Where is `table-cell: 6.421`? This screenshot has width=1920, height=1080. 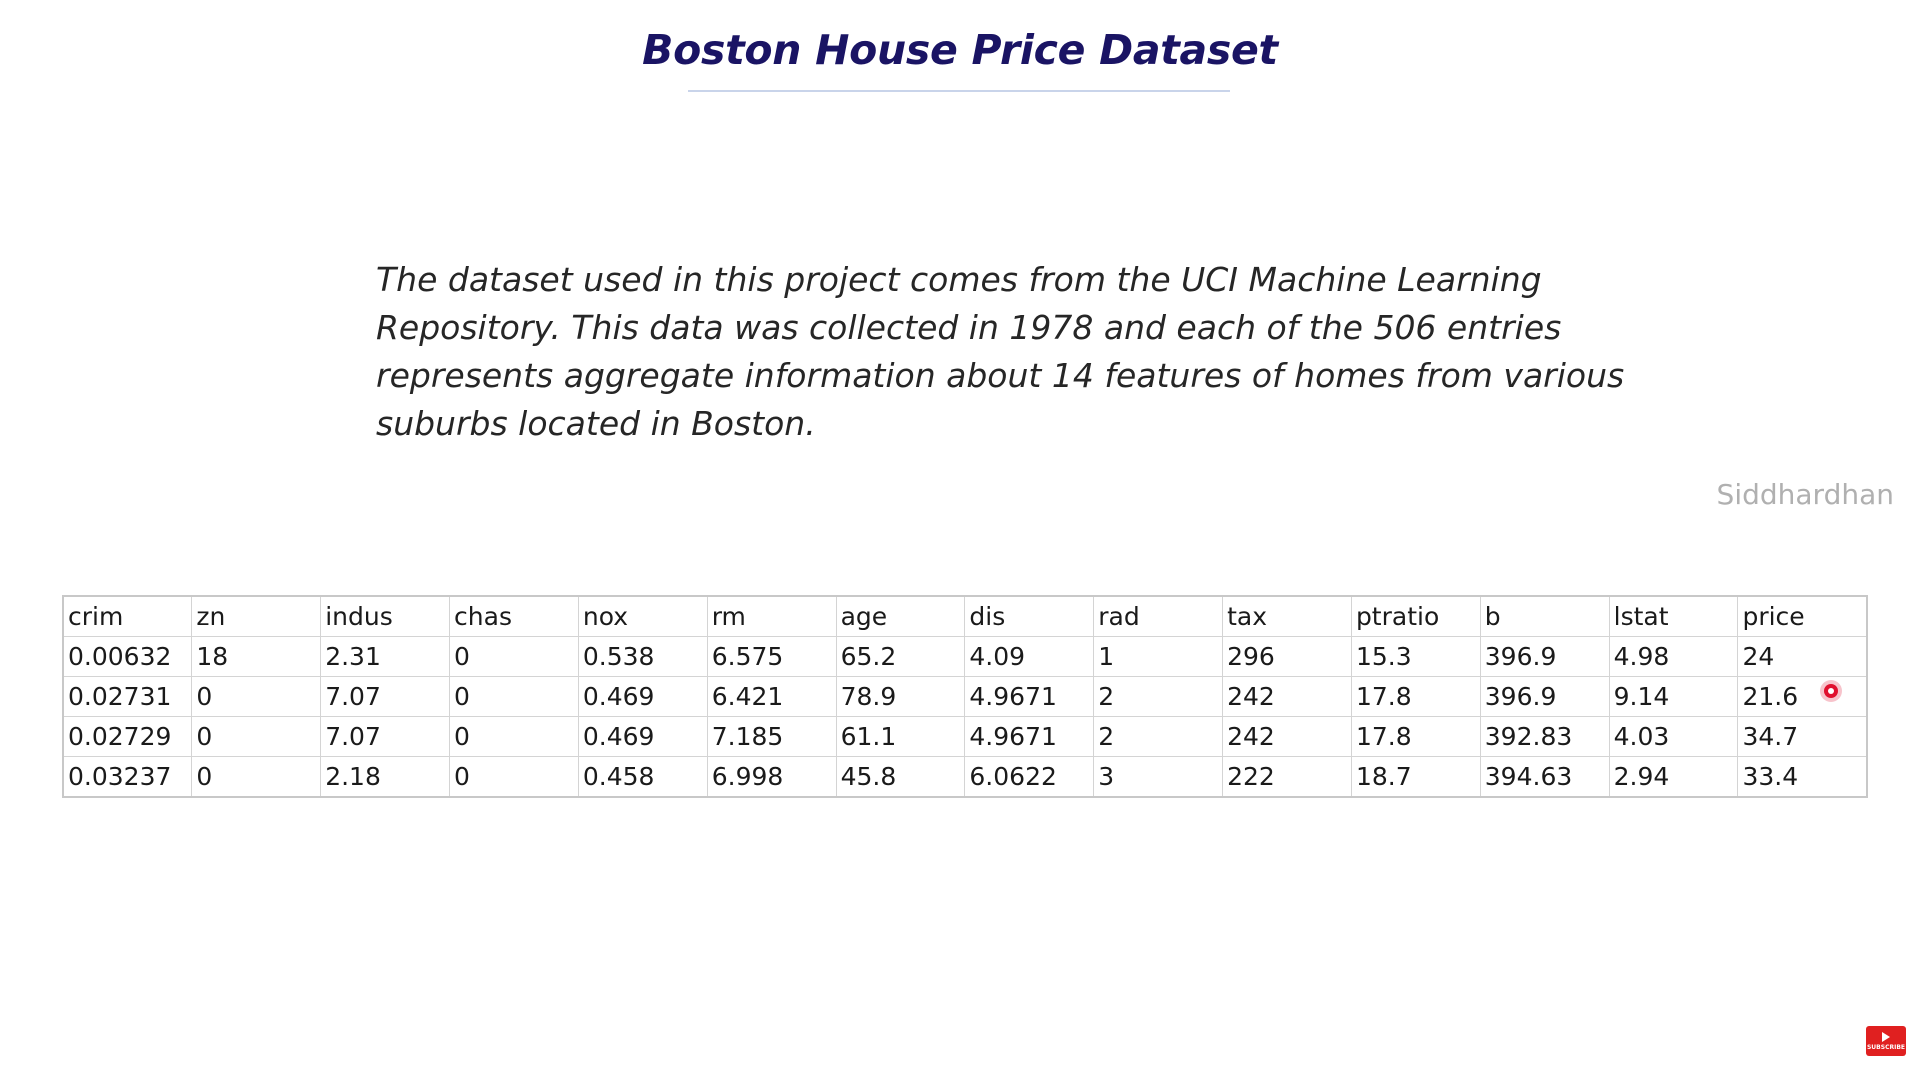
table-cell: 6.421 is located at coordinates (771, 696).